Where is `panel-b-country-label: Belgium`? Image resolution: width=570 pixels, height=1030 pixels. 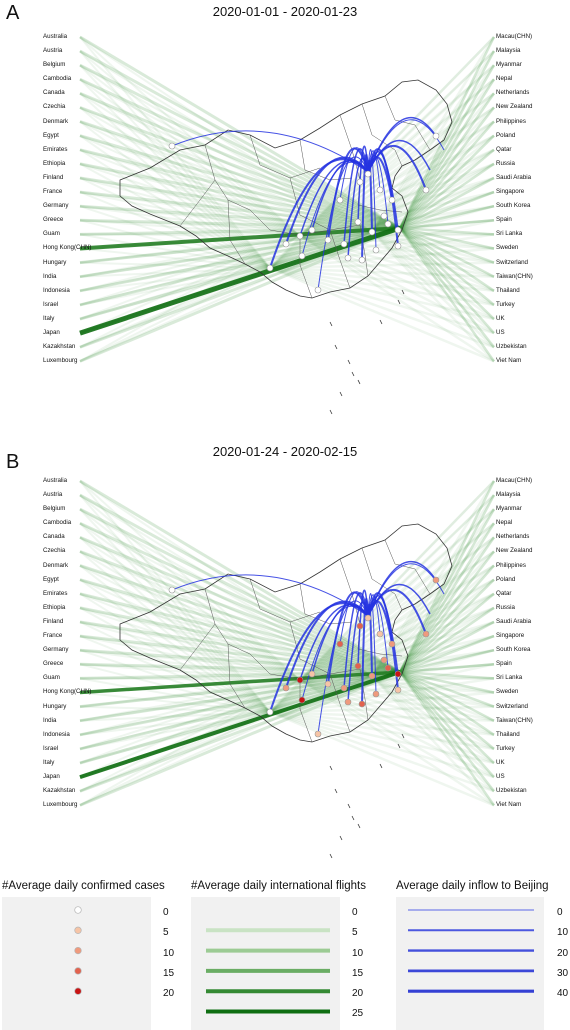 panel-b-country-label: Belgium is located at coordinates (54, 509).